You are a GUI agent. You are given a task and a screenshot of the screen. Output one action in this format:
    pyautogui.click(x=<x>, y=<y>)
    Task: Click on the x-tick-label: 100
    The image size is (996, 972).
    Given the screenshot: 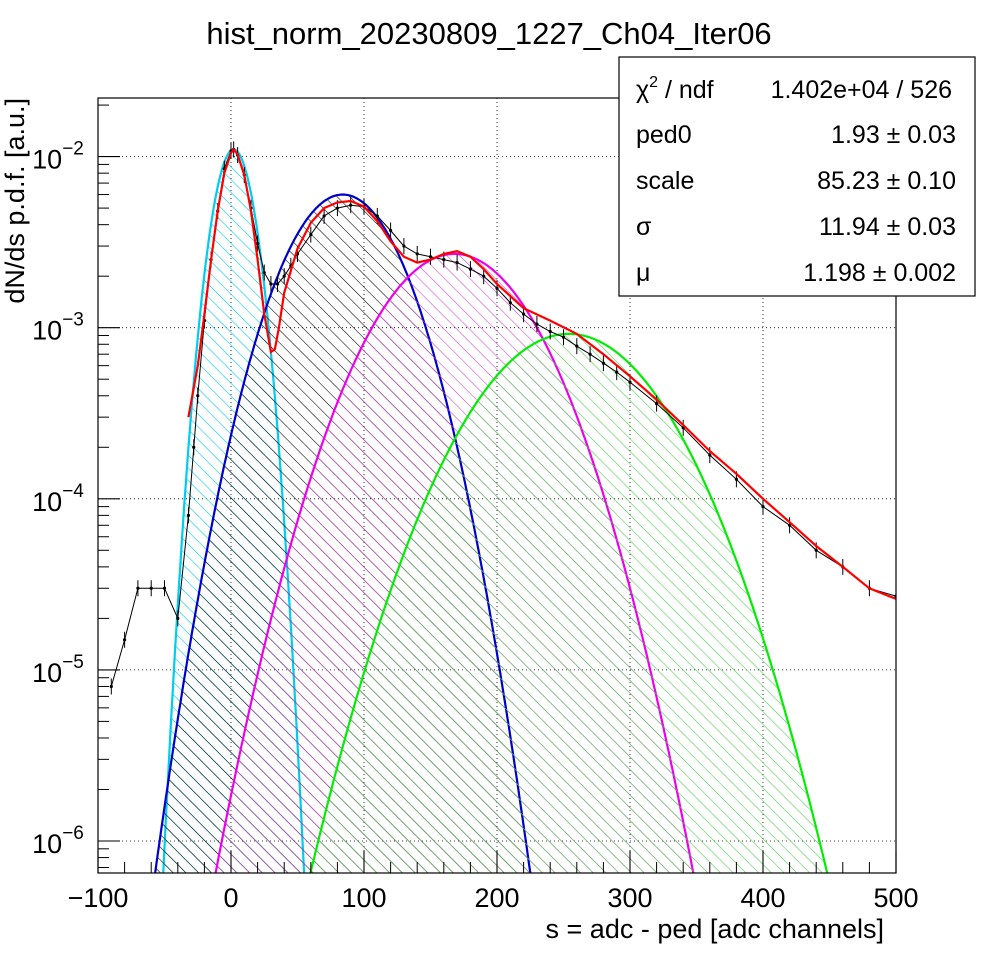 What is the action you would take?
    pyautogui.click(x=363, y=898)
    